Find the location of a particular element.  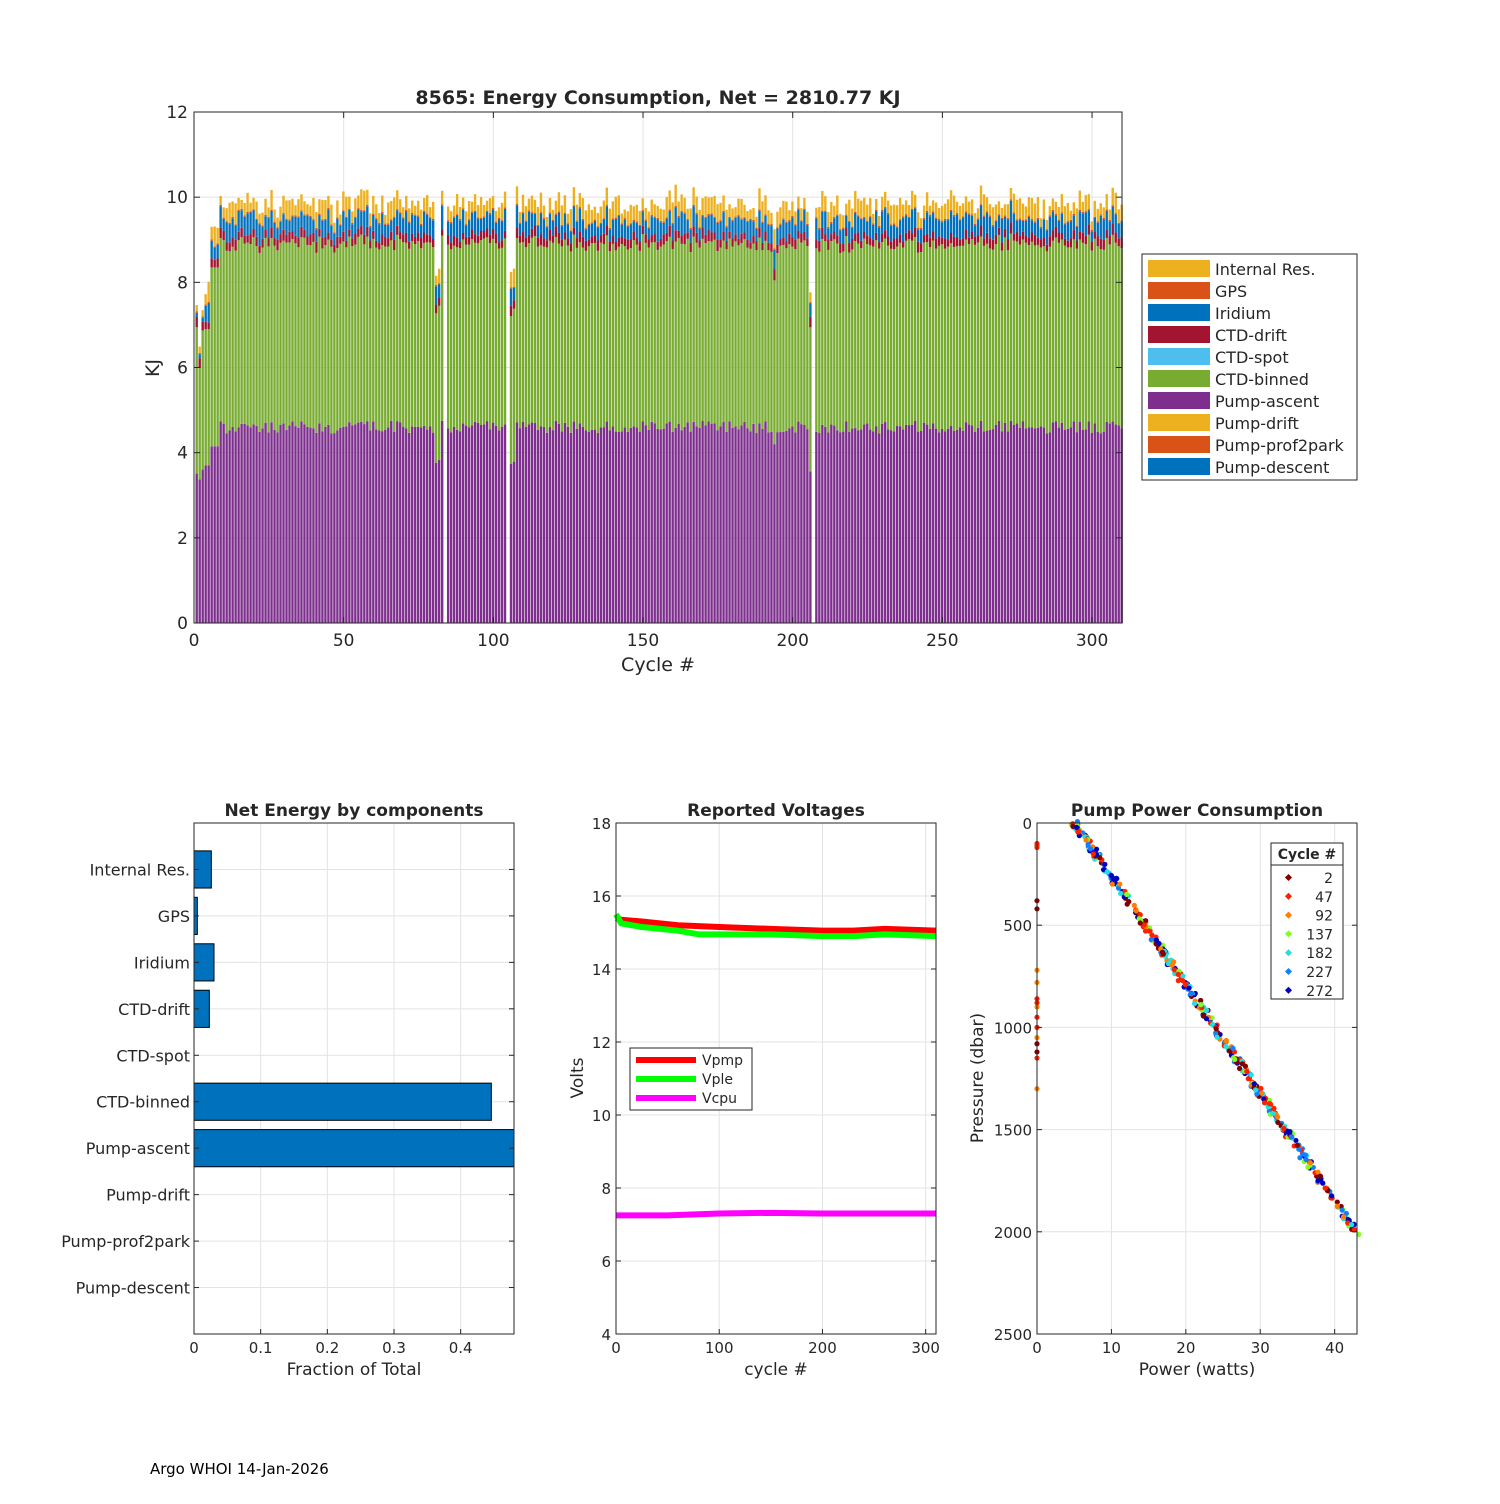

top-xtick-label: 150 is located at coordinates (643, 641).